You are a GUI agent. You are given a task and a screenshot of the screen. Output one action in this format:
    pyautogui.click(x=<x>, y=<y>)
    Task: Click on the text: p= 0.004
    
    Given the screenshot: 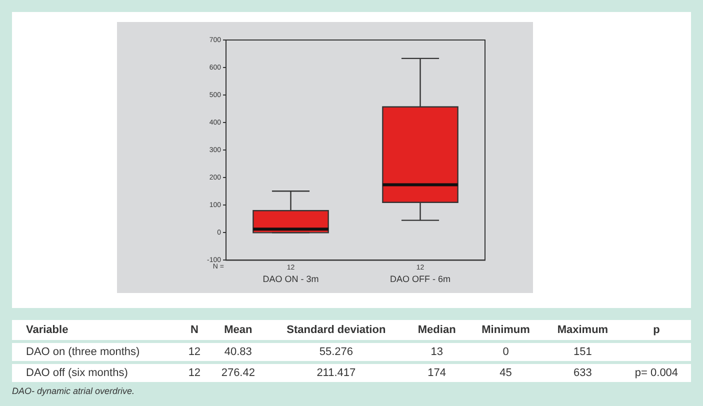 What is the action you would take?
    pyautogui.click(x=656, y=373)
    